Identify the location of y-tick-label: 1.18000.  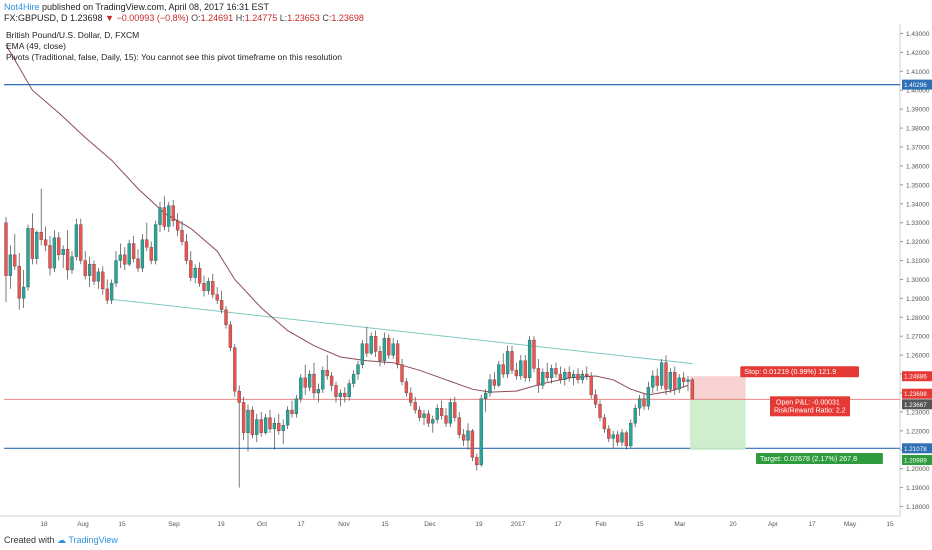
(918, 507).